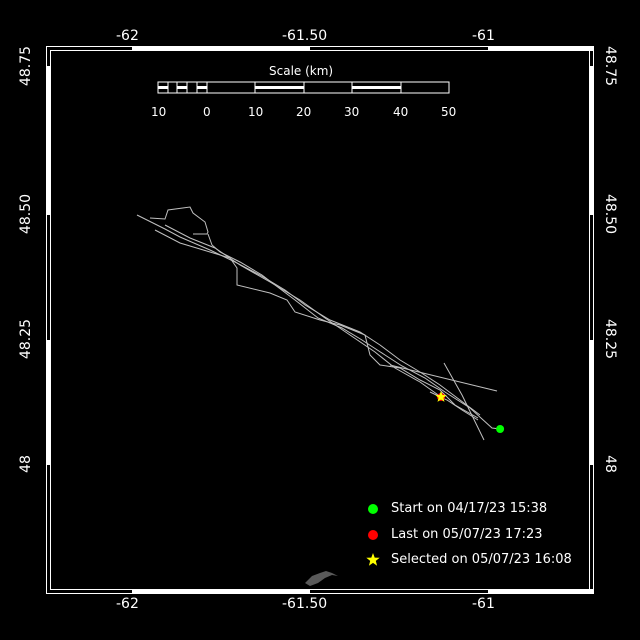 The height and width of the screenshot is (640, 640). I want to click on scale-label: 30, so click(352, 112).